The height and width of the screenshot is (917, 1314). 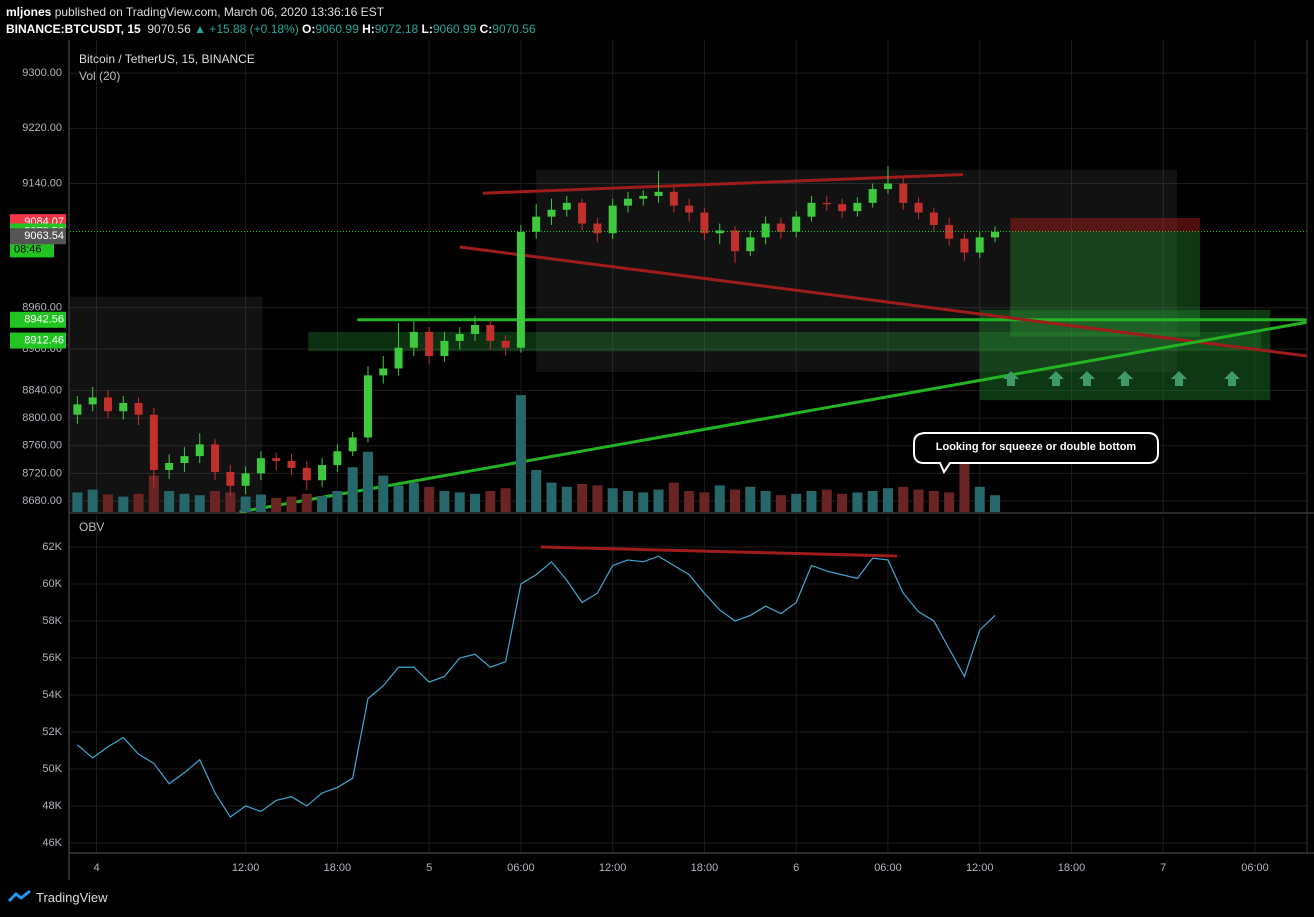 I want to click on h-label: H:, so click(x=368, y=29).